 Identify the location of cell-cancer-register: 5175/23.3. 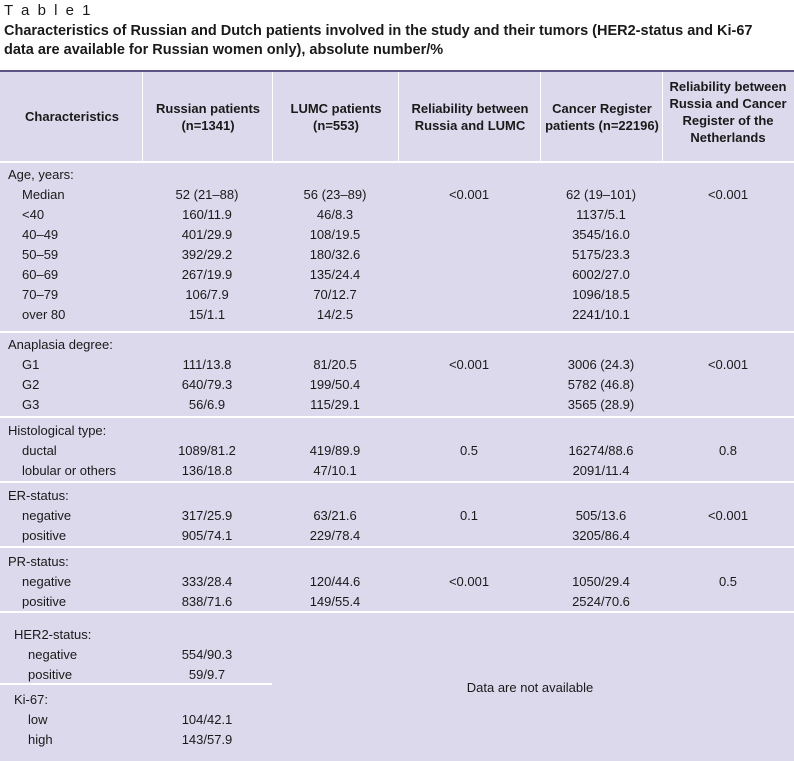
(601, 254).